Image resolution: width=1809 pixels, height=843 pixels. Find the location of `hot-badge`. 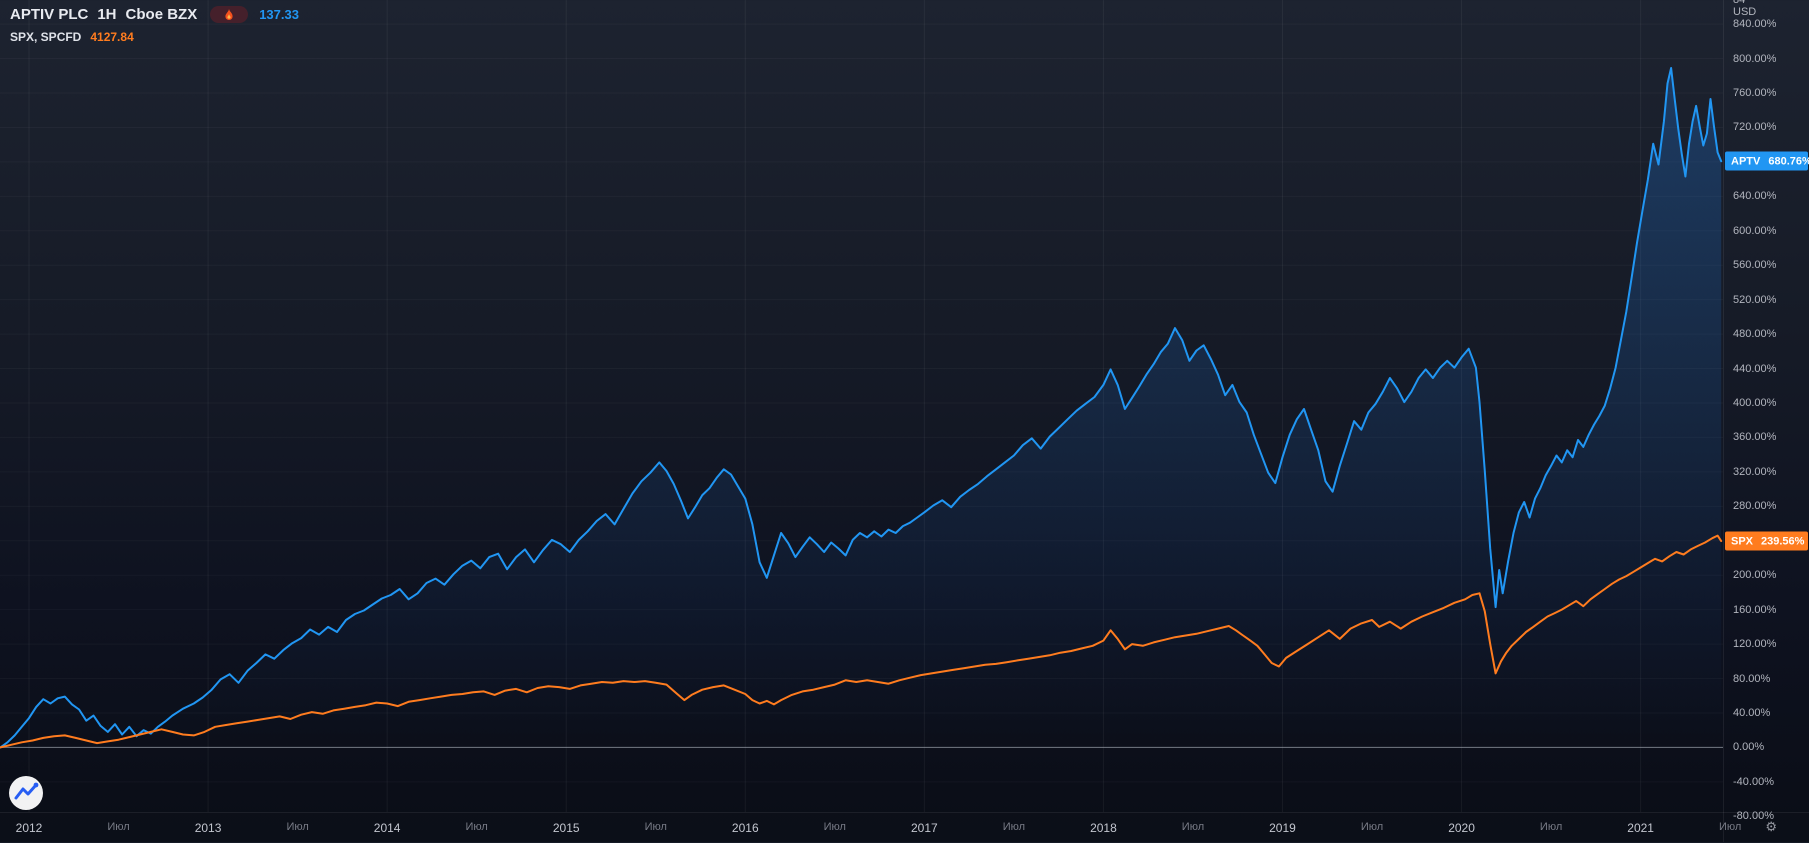

hot-badge is located at coordinates (229, 14).